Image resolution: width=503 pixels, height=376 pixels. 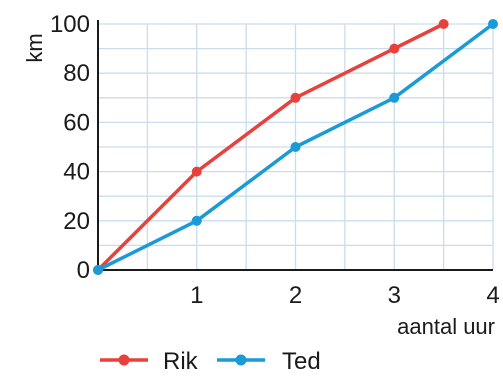 I want to click on x-tick-label: 3, so click(x=394, y=295).